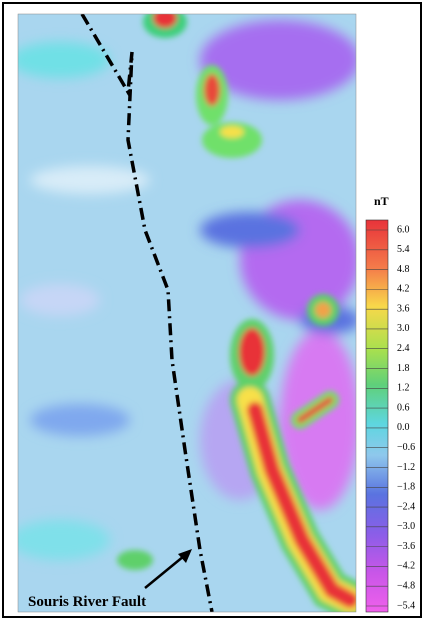 The image size is (424, 620). I want to click on colorbar-unit: nT, so click(381, 201).